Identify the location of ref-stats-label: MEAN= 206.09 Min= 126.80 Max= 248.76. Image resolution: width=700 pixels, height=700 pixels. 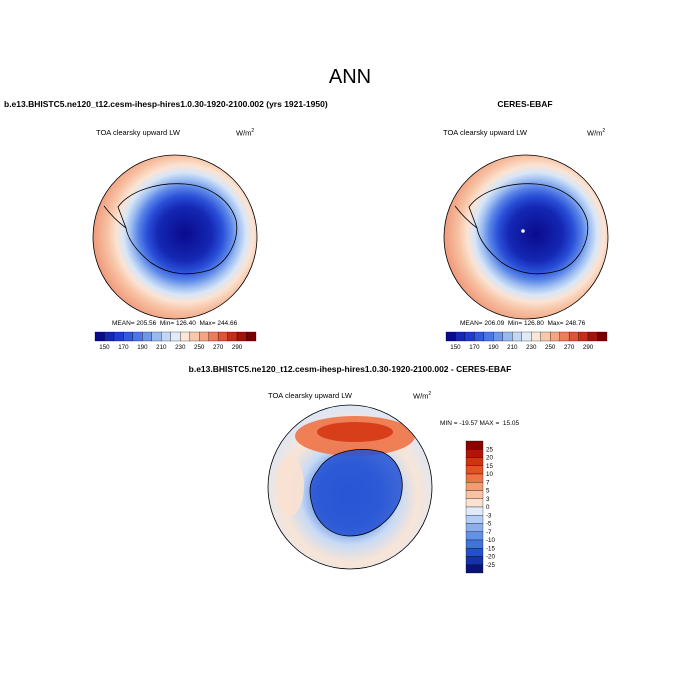
(523, 323).